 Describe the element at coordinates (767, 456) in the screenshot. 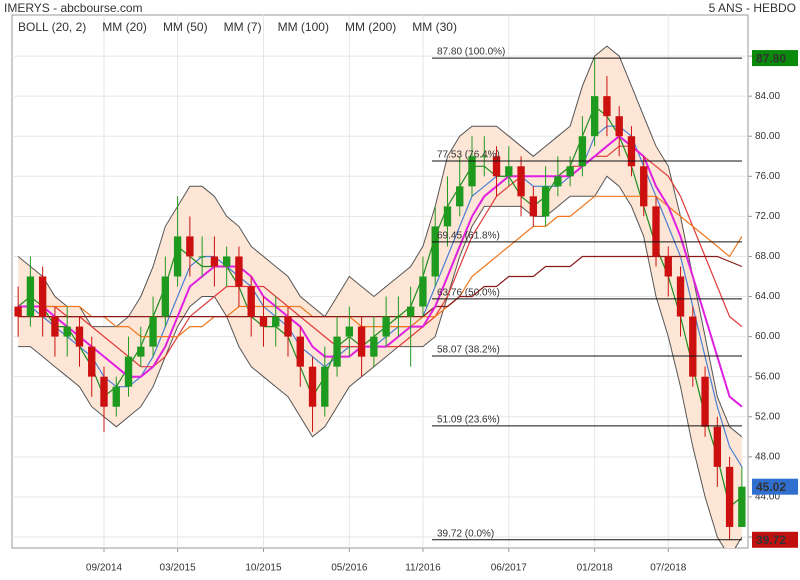

I see `y-tick-label: 48.00` at that location.